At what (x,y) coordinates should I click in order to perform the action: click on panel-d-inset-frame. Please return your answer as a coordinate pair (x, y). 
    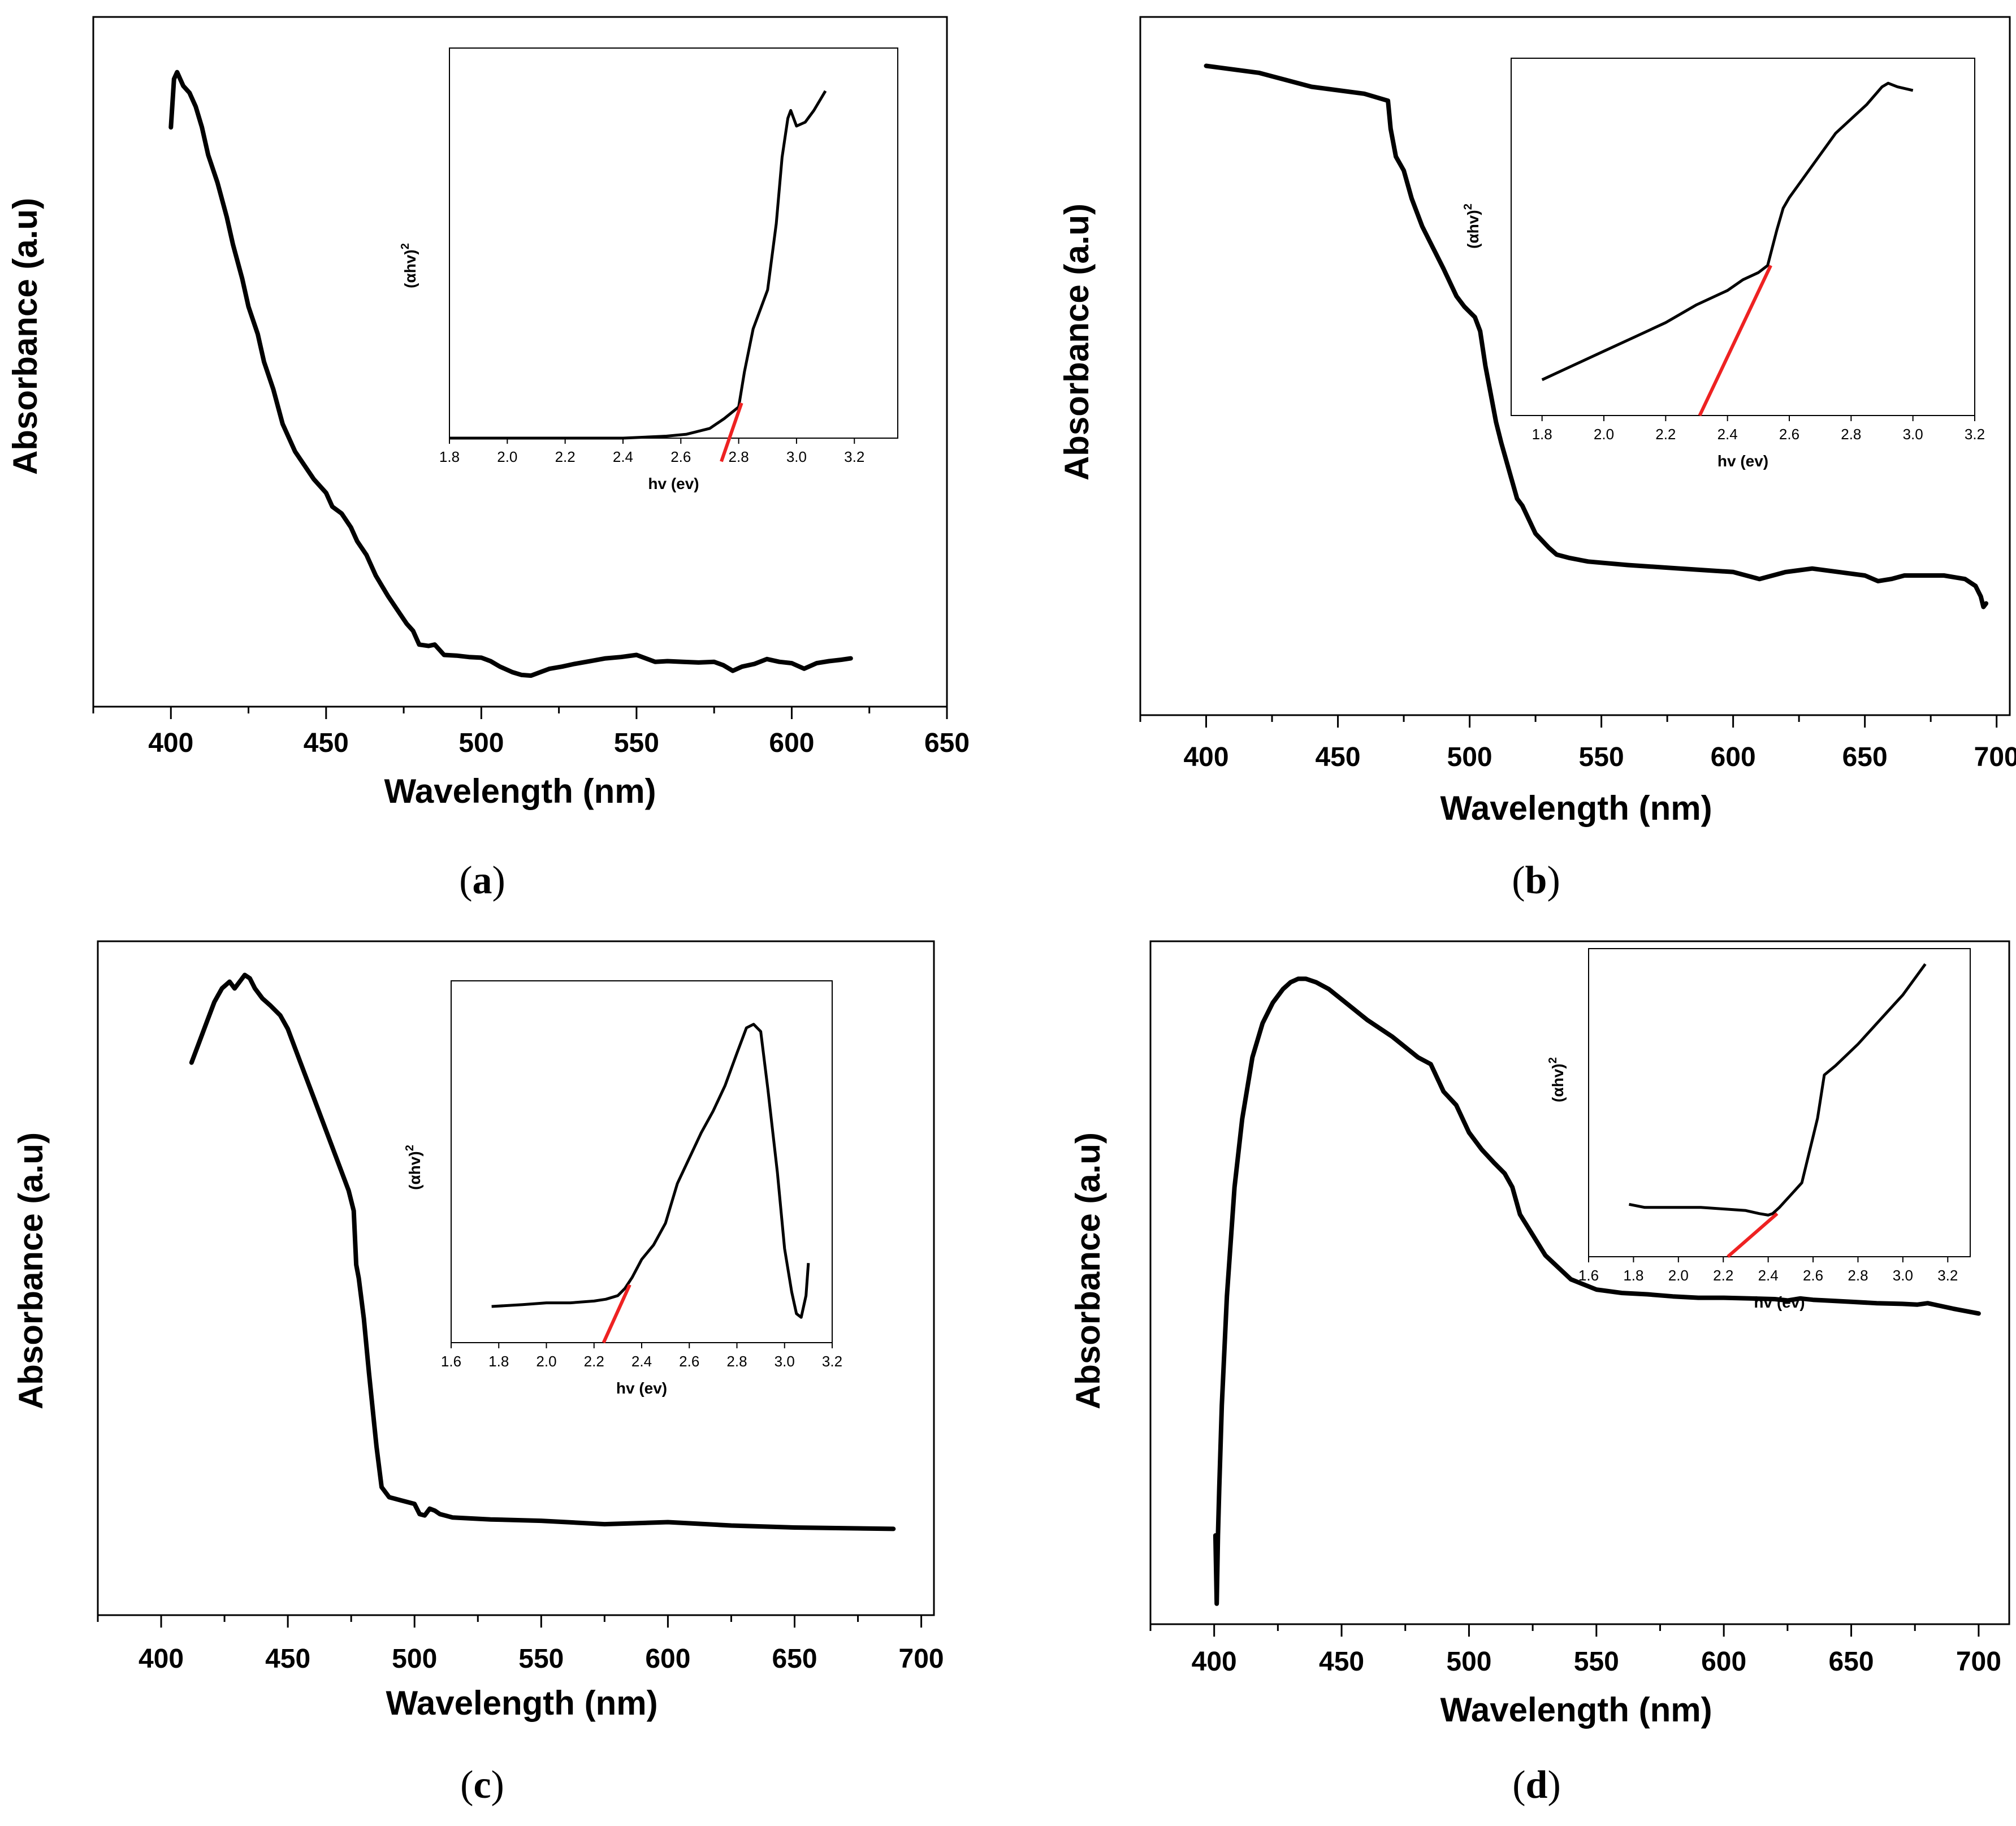
    Looking at the image, I should click on (1779, 1102).